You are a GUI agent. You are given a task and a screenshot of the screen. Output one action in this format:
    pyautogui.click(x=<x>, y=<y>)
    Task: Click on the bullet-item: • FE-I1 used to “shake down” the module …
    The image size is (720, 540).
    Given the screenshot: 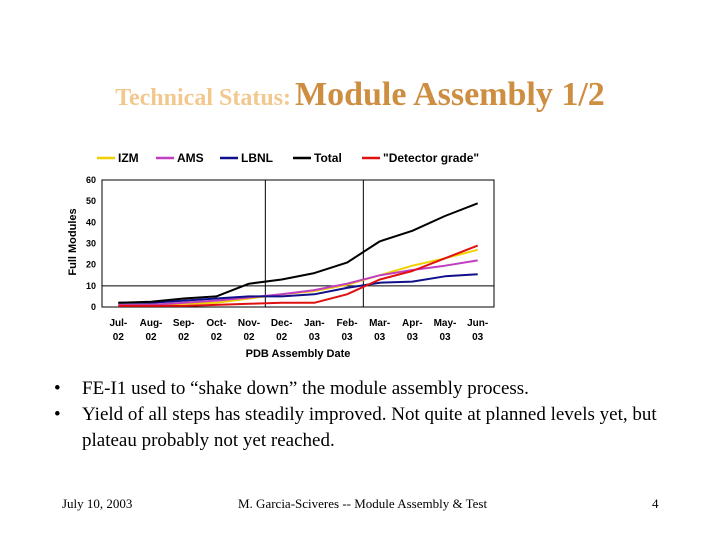 What is the action you would take?
    pyautogui.click(x=359, y=389)
    